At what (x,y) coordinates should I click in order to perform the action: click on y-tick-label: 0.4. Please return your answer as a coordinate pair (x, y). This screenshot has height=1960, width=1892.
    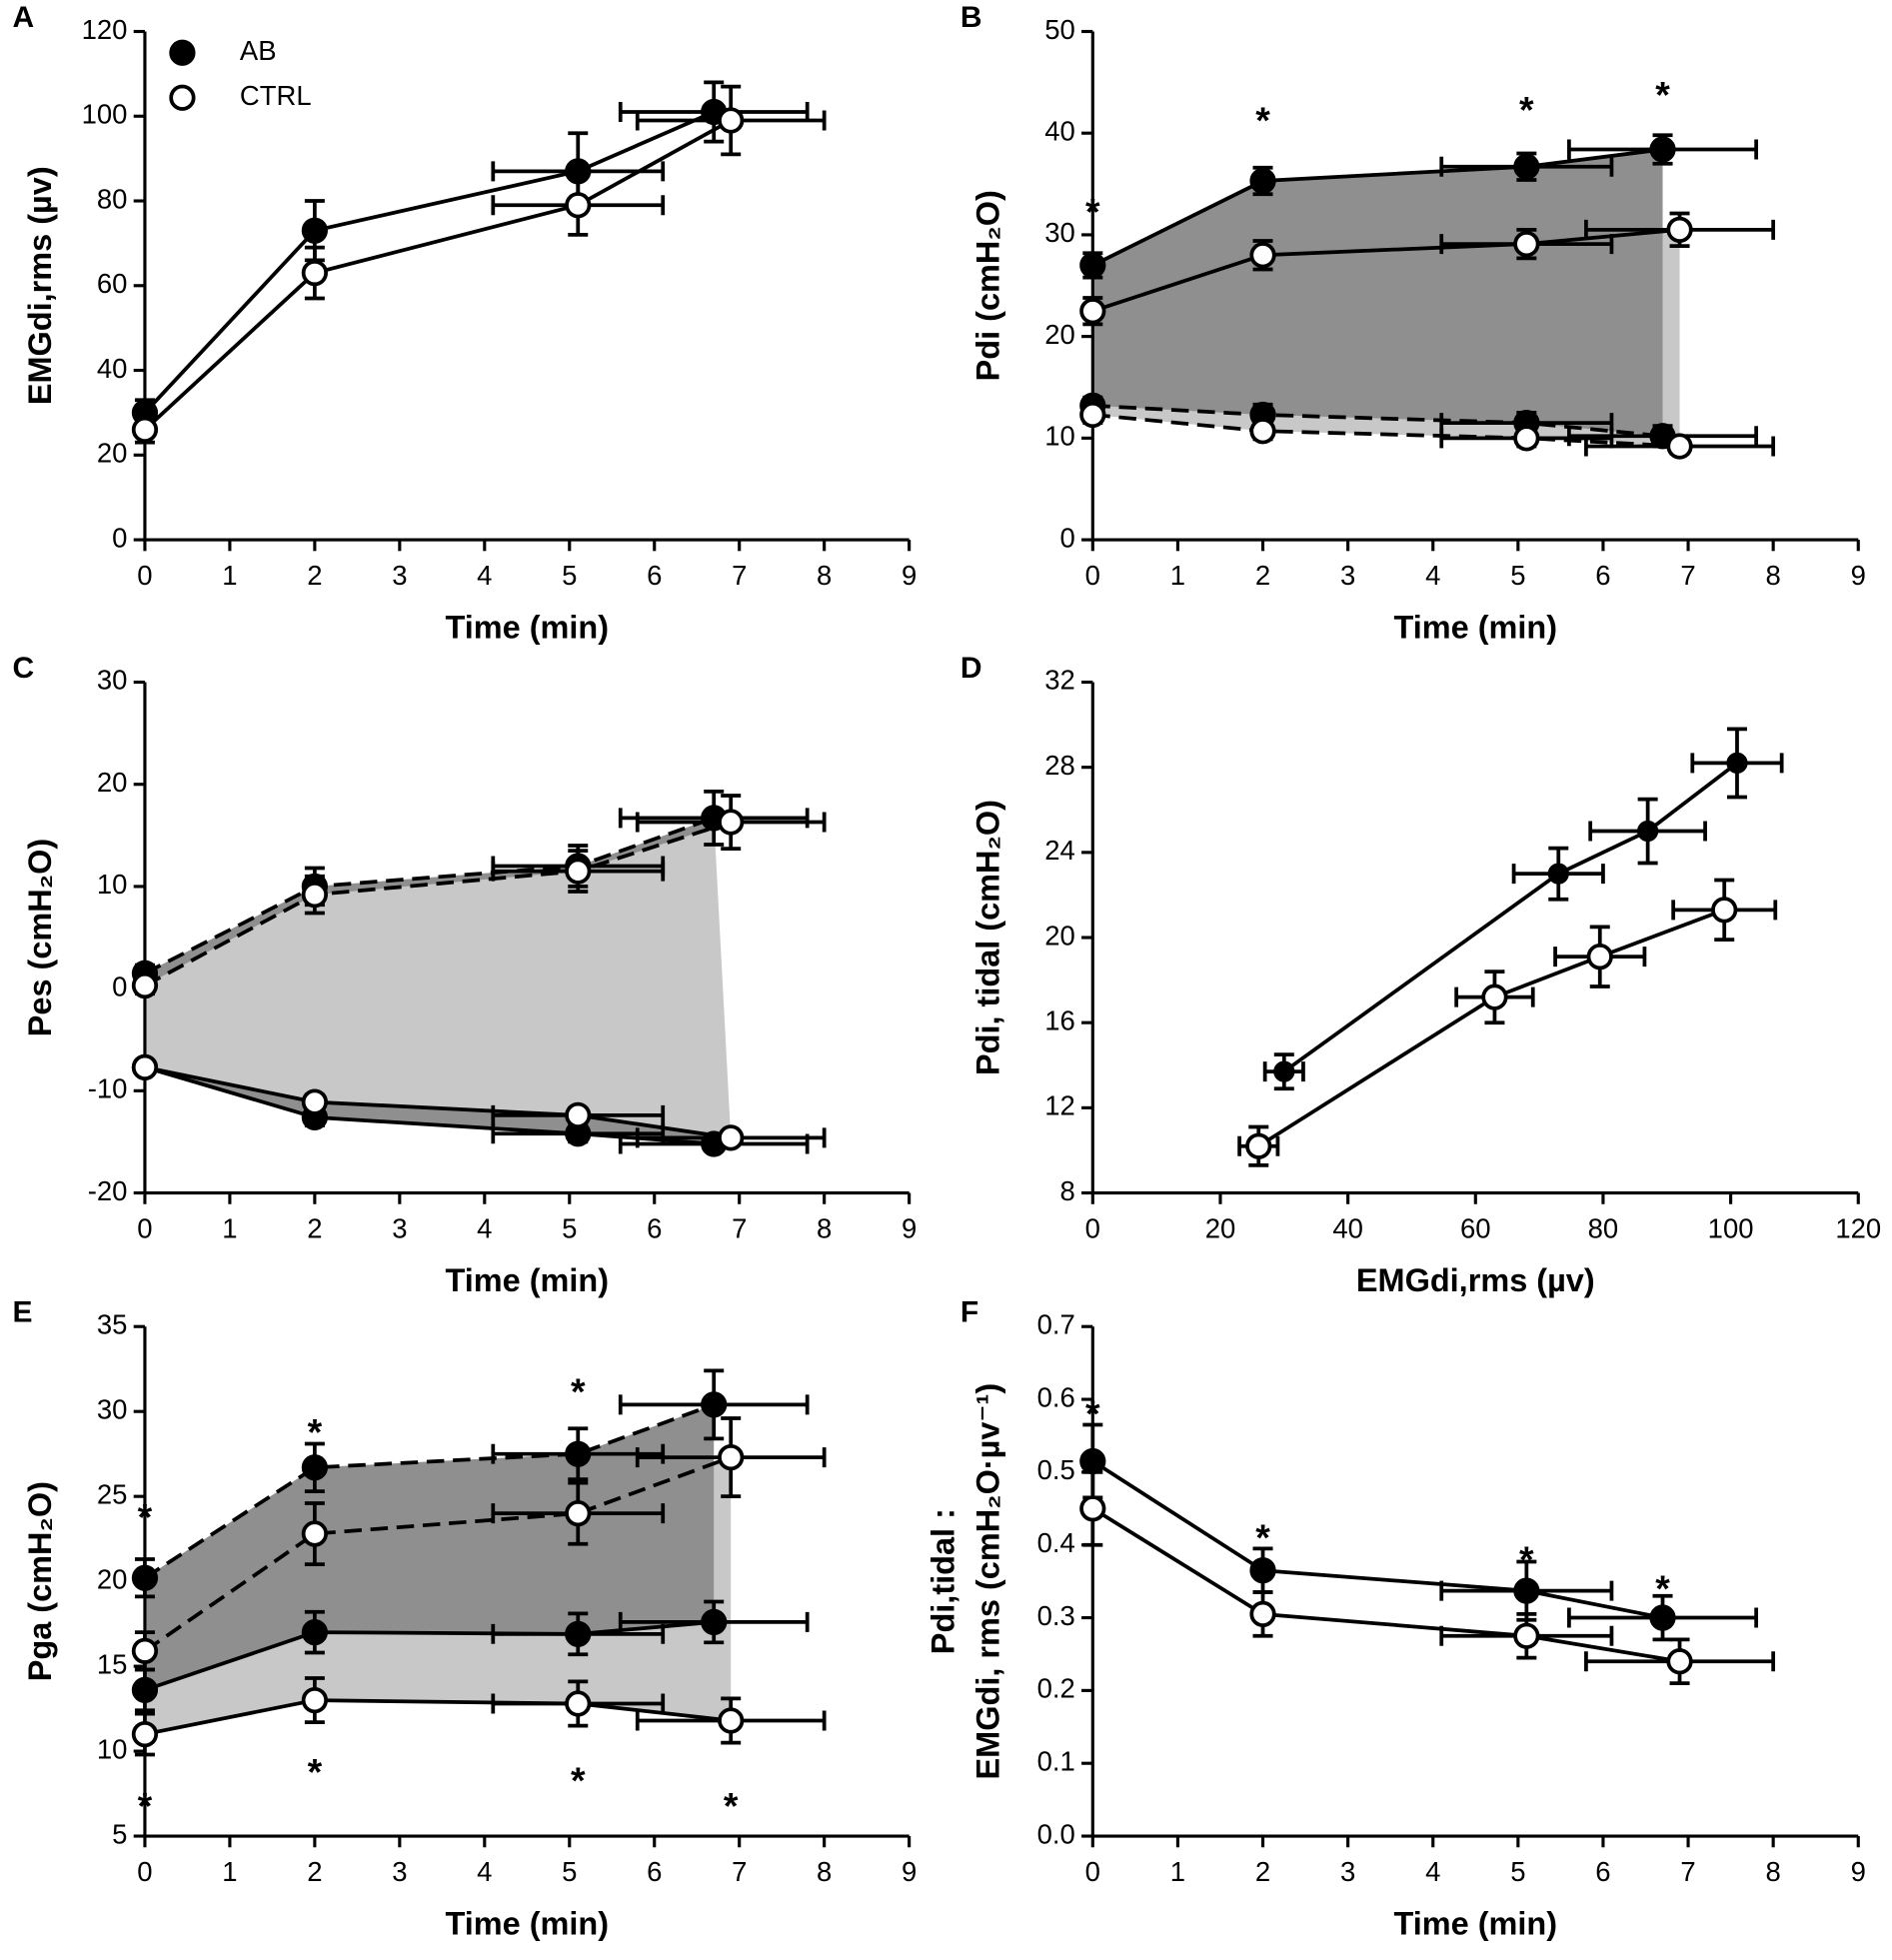
    Looking at the image, I should click on (1056, 1543).